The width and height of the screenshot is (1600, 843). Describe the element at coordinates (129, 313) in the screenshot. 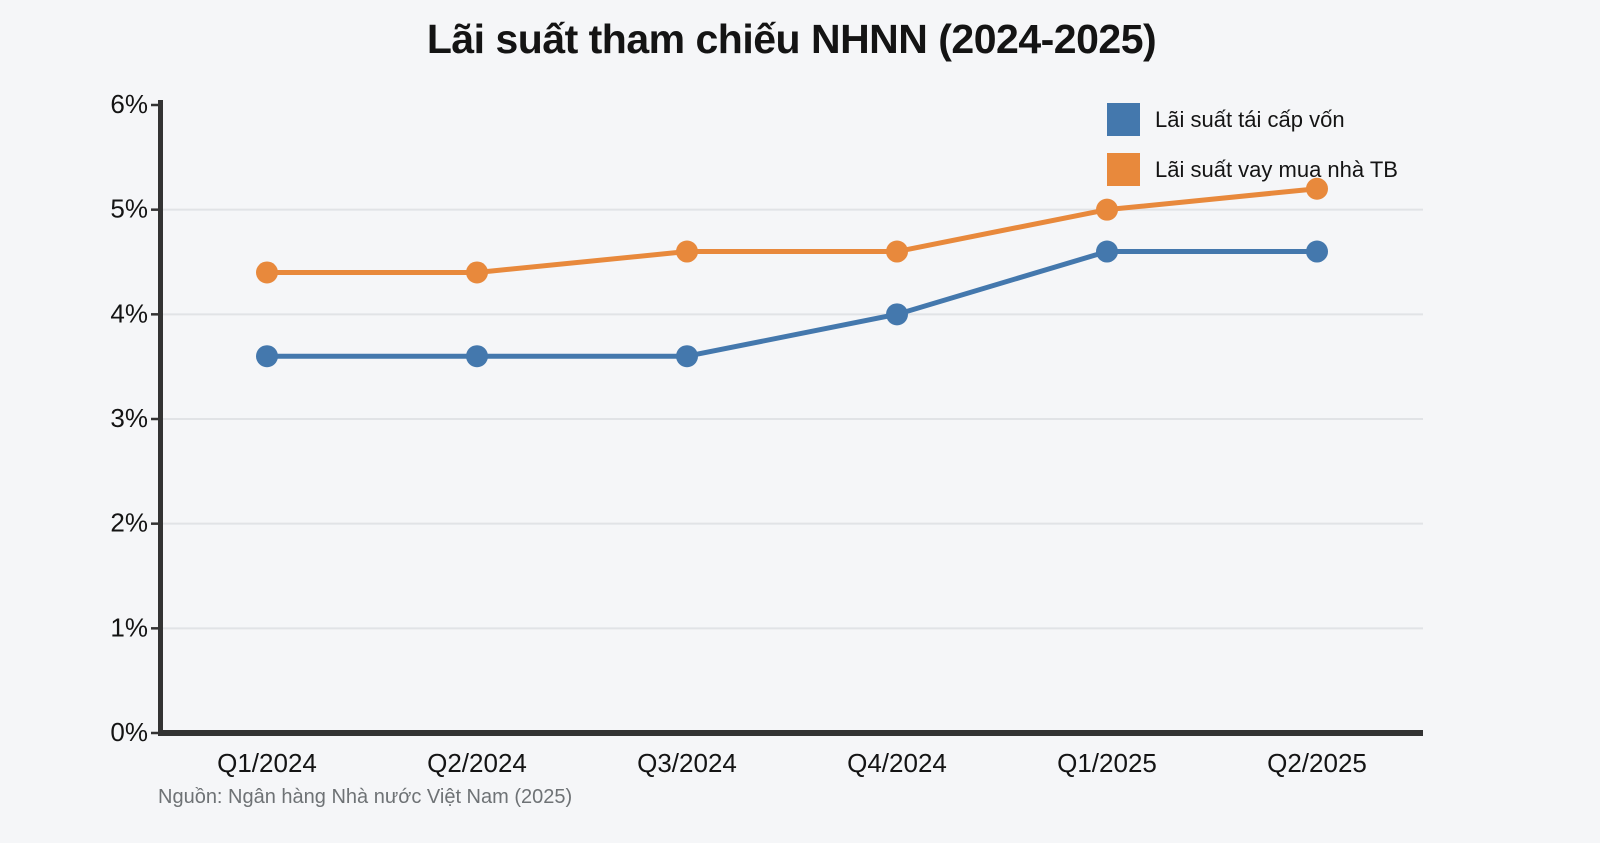

I see `y-tick-label-4: 4%` at that location.